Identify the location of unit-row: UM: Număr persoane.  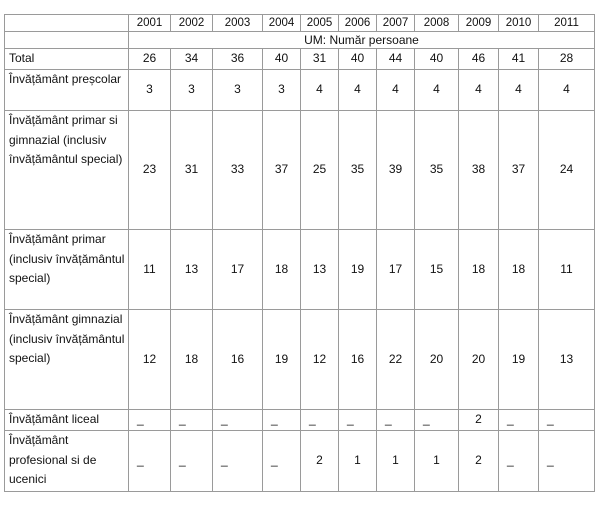
(299, 40).